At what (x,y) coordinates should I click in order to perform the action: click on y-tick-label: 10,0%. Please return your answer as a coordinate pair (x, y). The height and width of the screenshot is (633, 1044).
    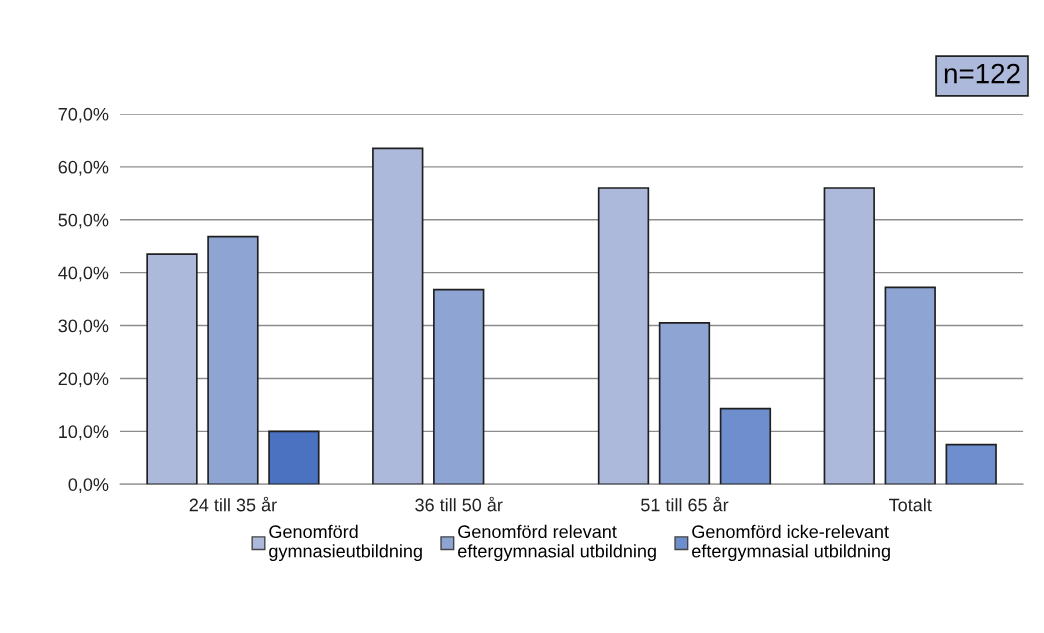
    Looking at the image, I should click on (84, 433).